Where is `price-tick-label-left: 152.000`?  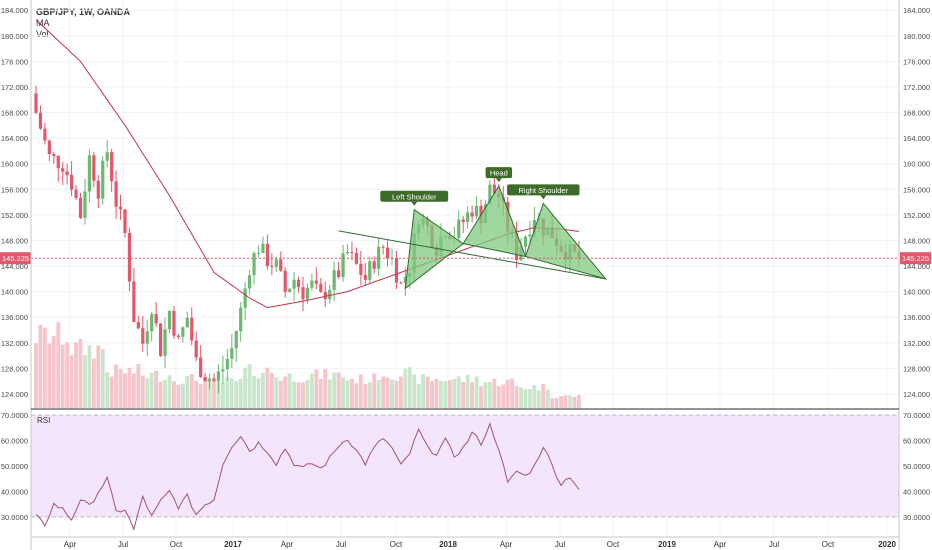
price-tick-label-left: 152.000 is located at coordinates (14, 215).